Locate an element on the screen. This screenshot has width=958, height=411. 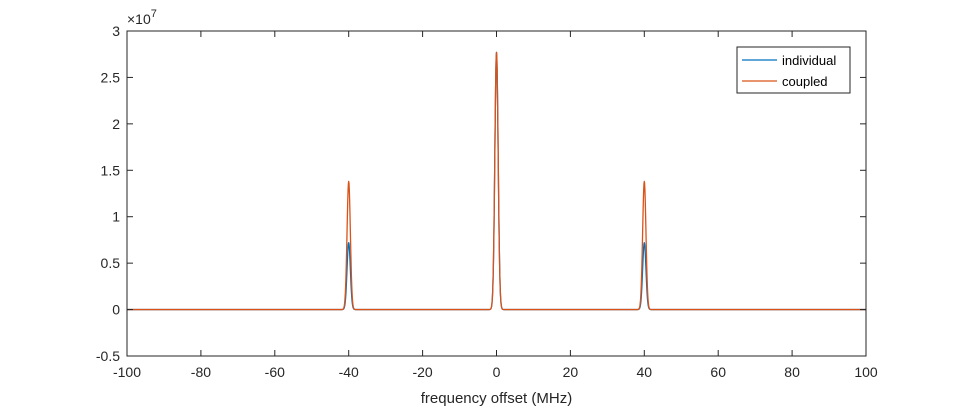
legend-box is located at coordinates (793, 70).